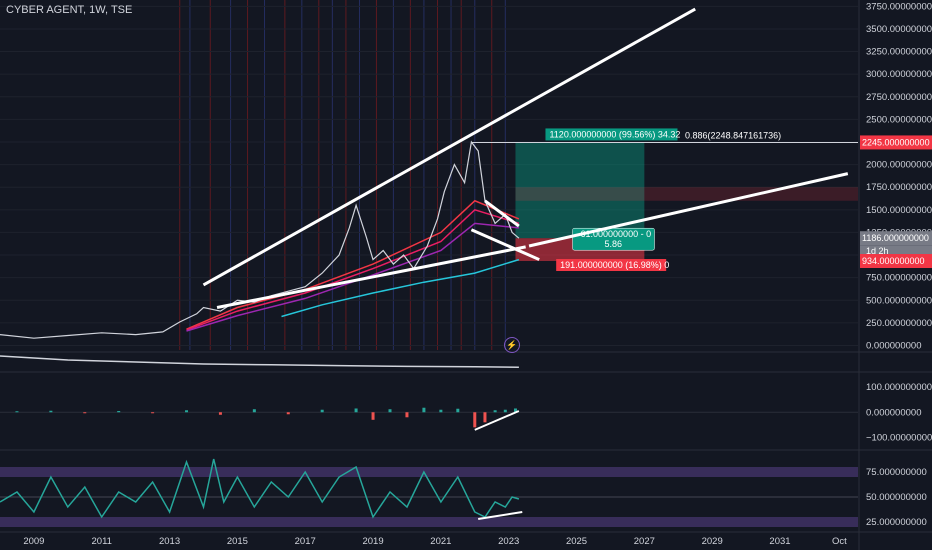  I want to click on loss-label-bg, so click(611, 265).